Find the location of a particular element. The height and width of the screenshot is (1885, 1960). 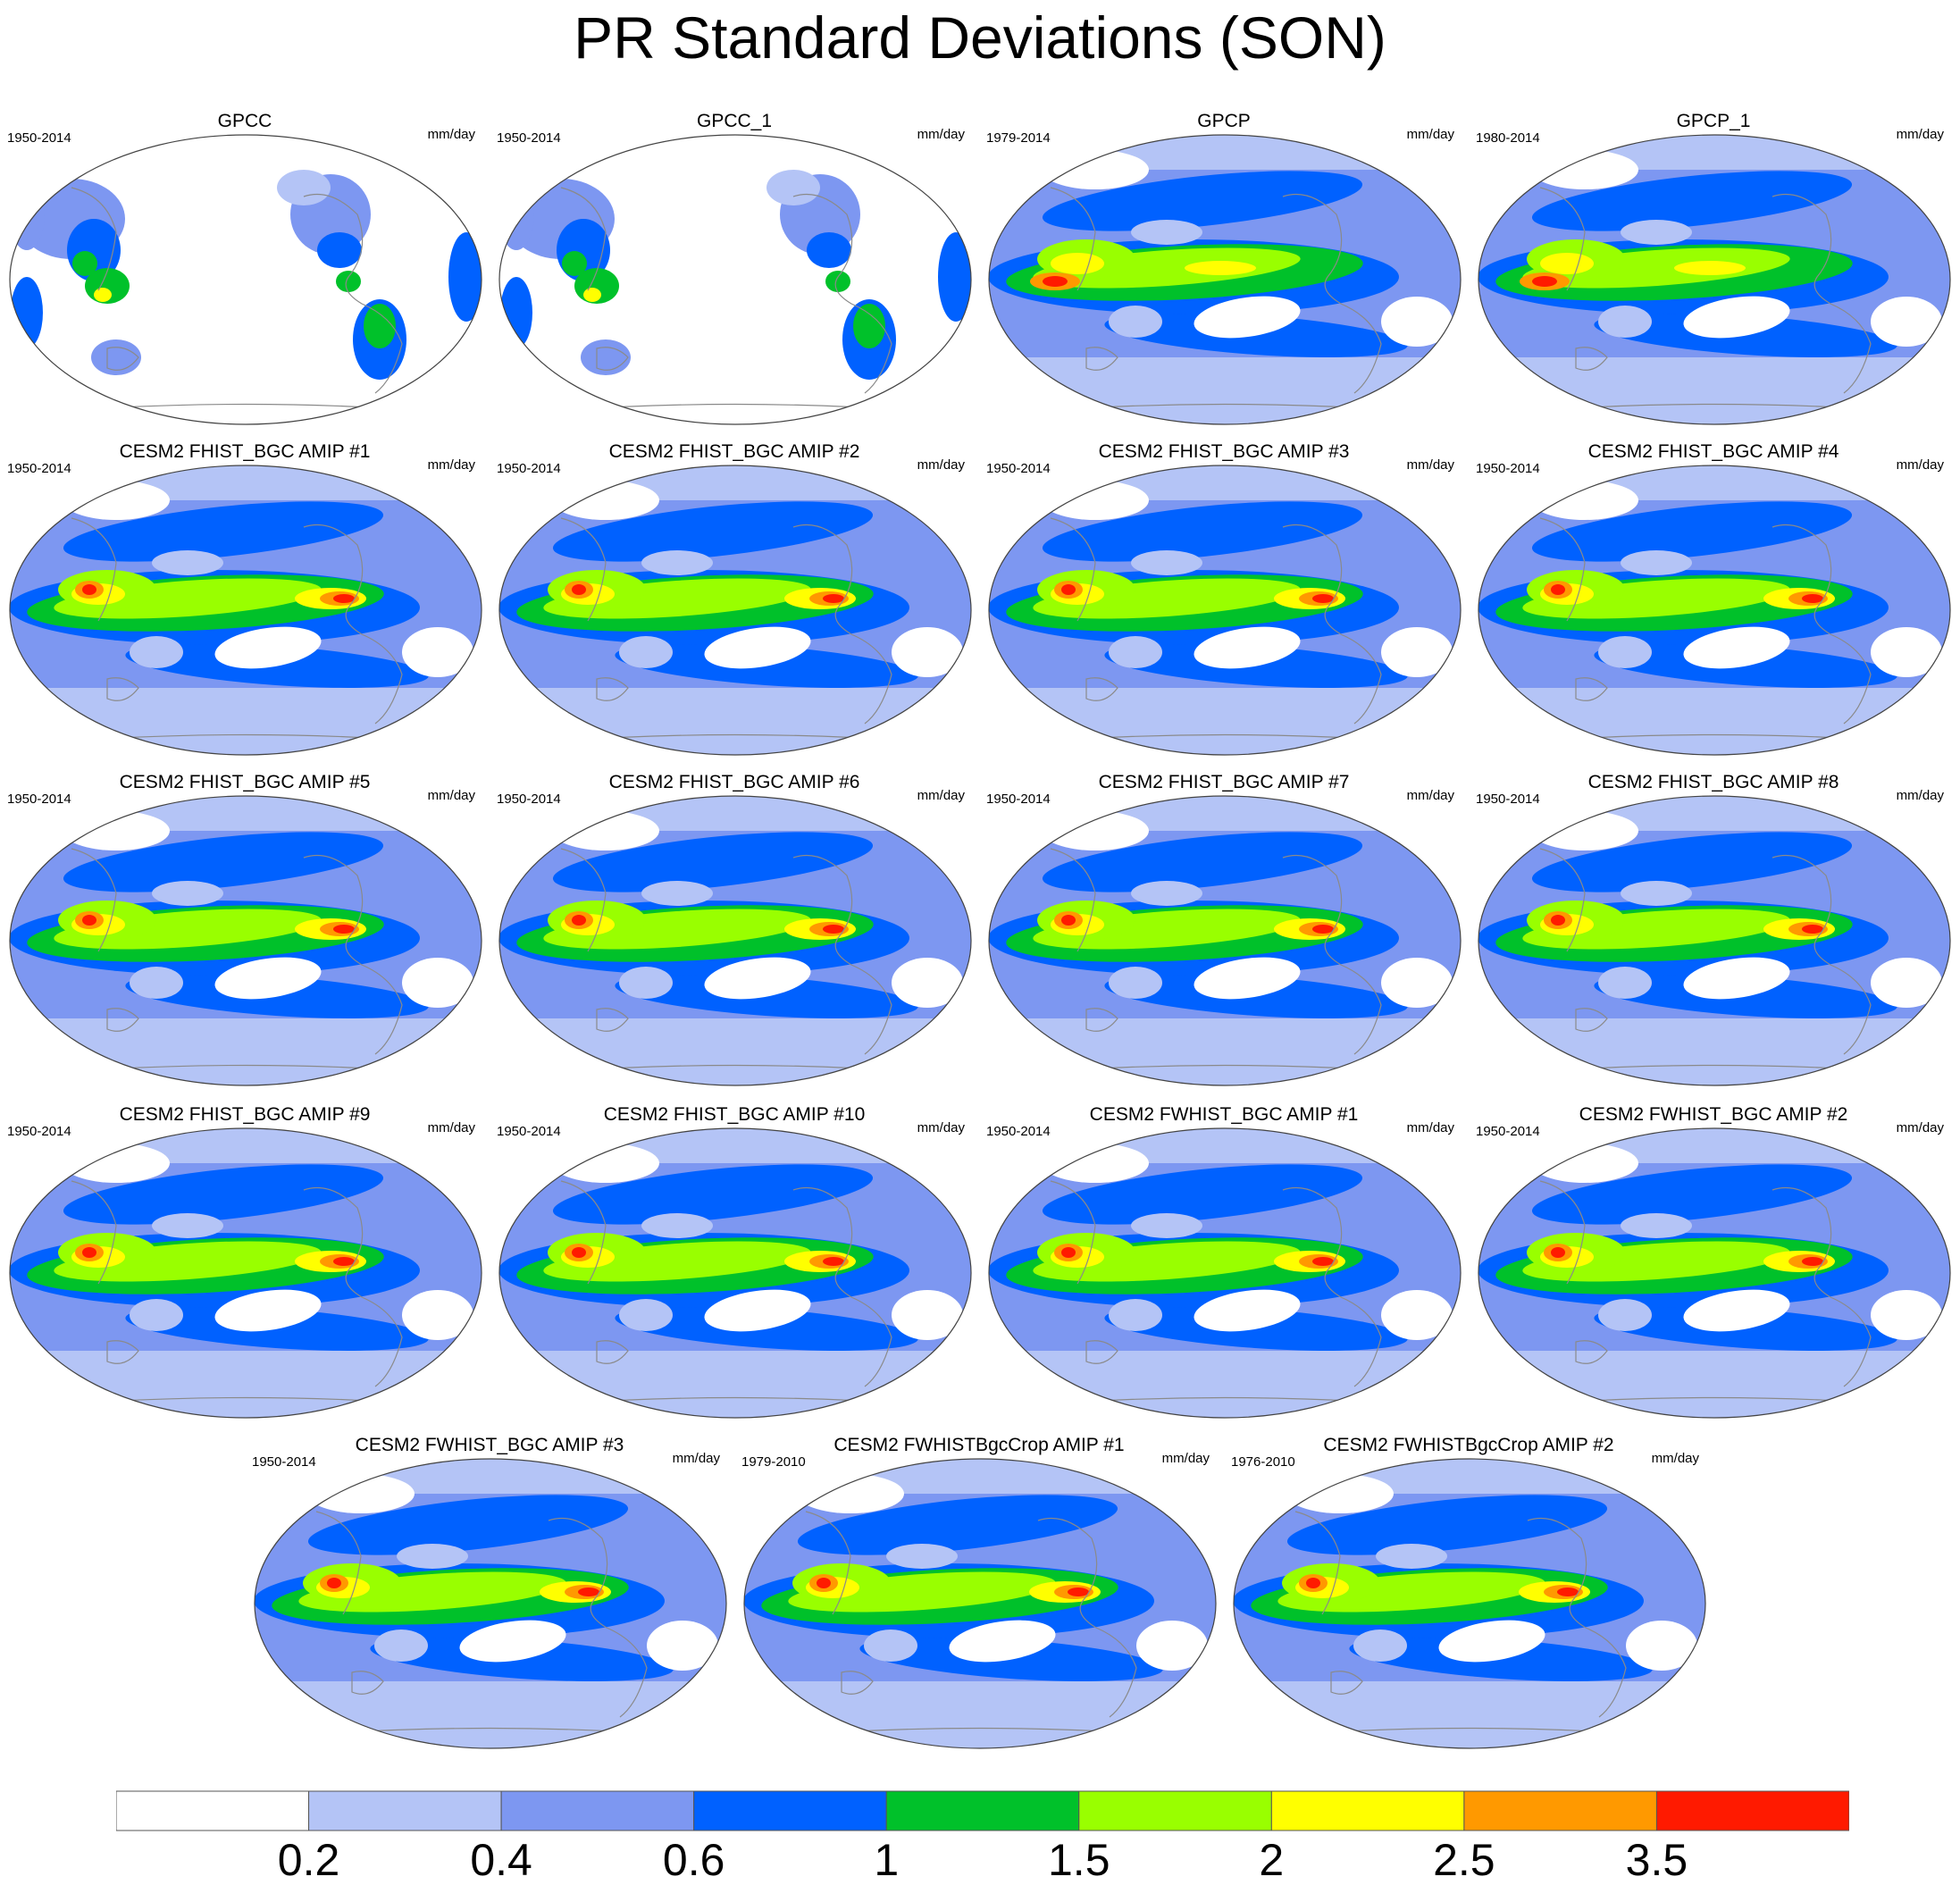

map-panel: CESM2 FHIST_BGC AMIP #3 1950-2014 mm/day is located at coordinates (1224, 602).